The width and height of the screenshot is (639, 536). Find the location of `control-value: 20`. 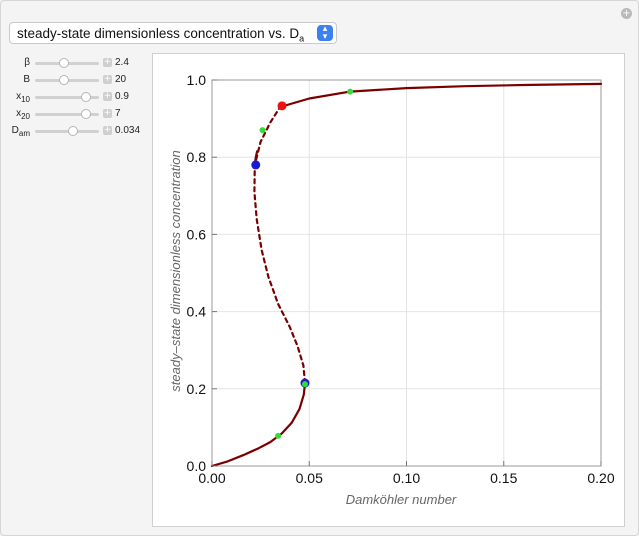

control-value: 20 is located at coordinates (121, 79).